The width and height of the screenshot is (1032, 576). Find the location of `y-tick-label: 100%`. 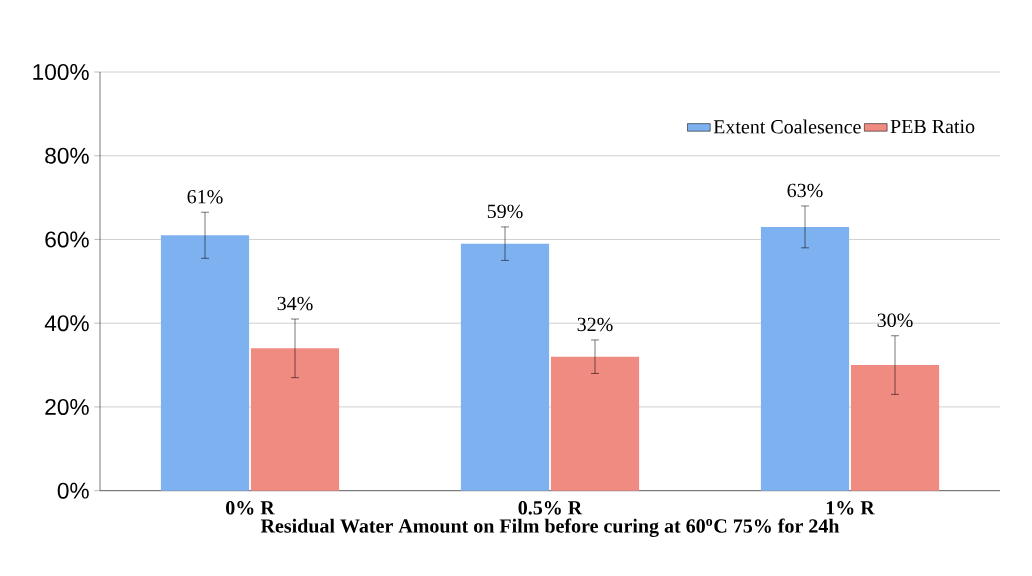

y-tick-label: 100% is located at coordinates (61, 72).